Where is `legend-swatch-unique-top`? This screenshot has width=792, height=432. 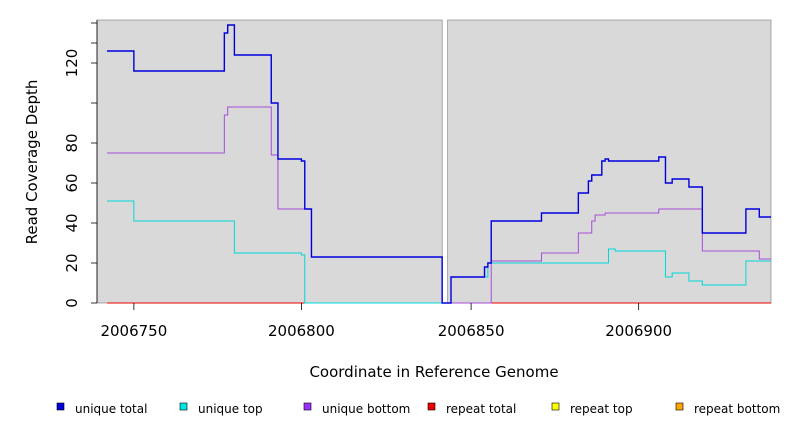
legend-swatch-unique-top is located at coordinates (183, 406).